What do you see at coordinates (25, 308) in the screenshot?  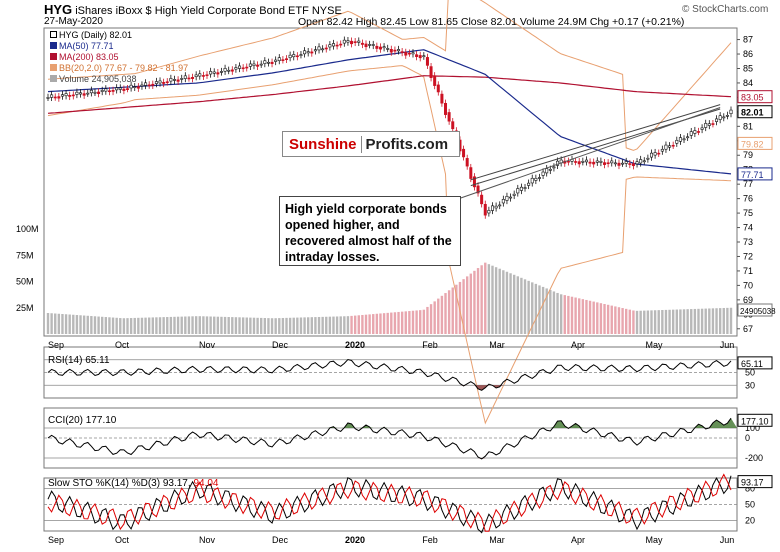 I see `volume-tick-label: 25M` at bounding box center [25, 308].